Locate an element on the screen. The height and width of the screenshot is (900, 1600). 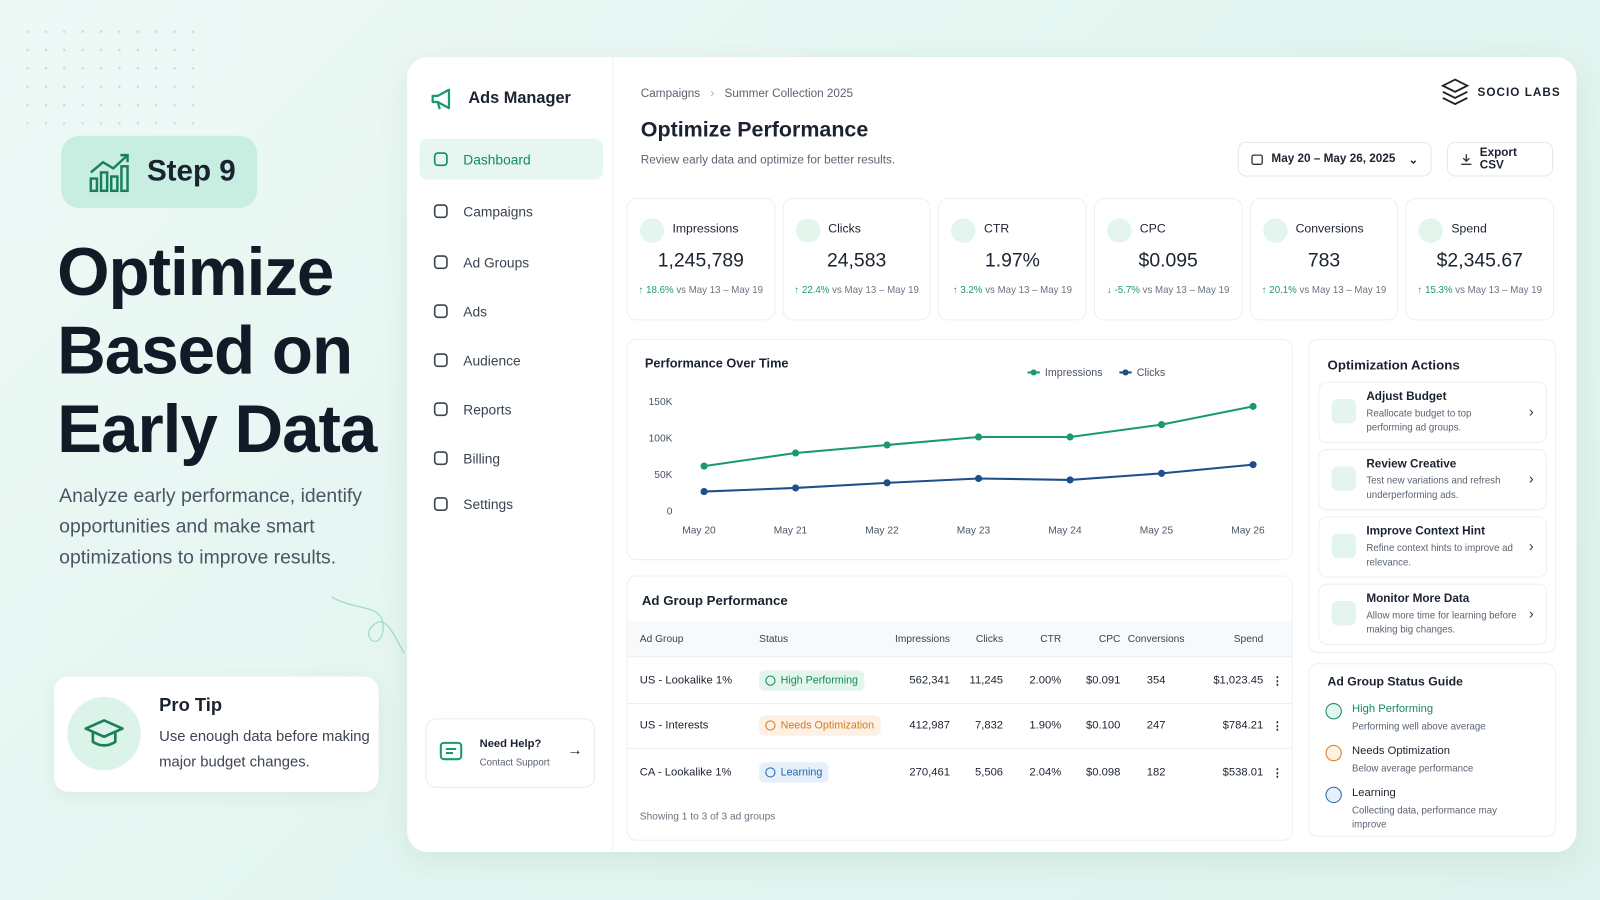
help-card: Need Help? Contact Support → is located at coordinates (510, 753).